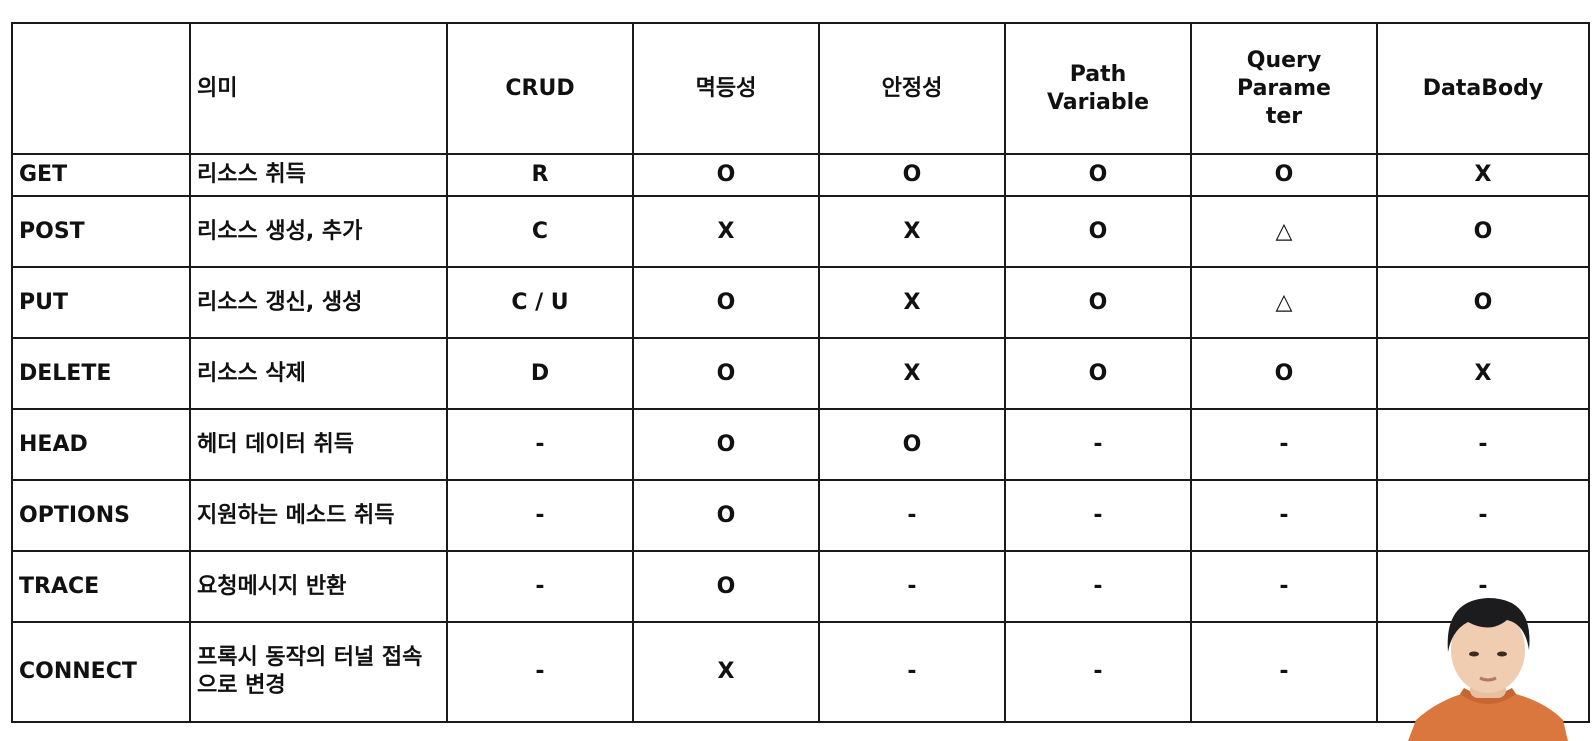  I want to click on table-row: DELETE 리소스 삭제 D O X O O X, so click(800, 373).